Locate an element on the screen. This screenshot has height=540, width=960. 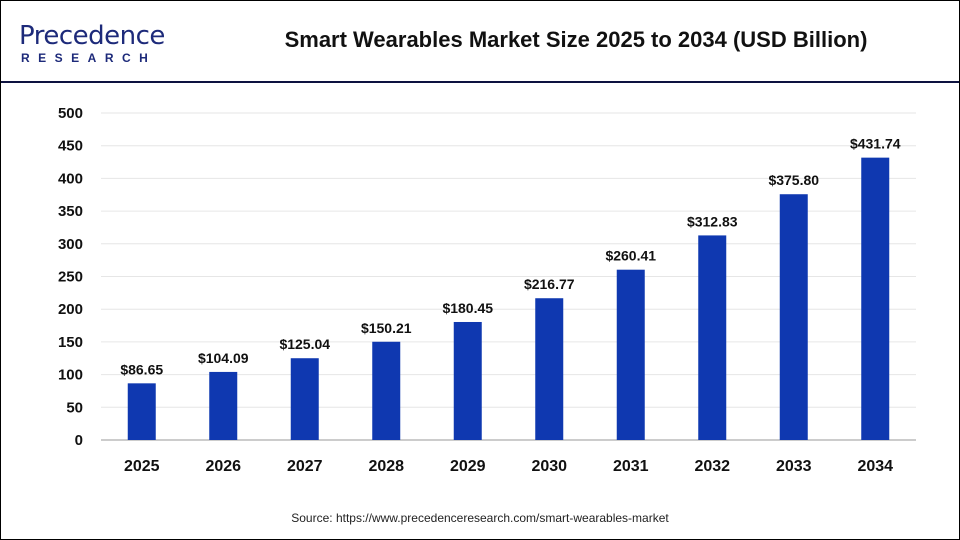
x-tick-label: 2034 is located at coordinates (875, 466).